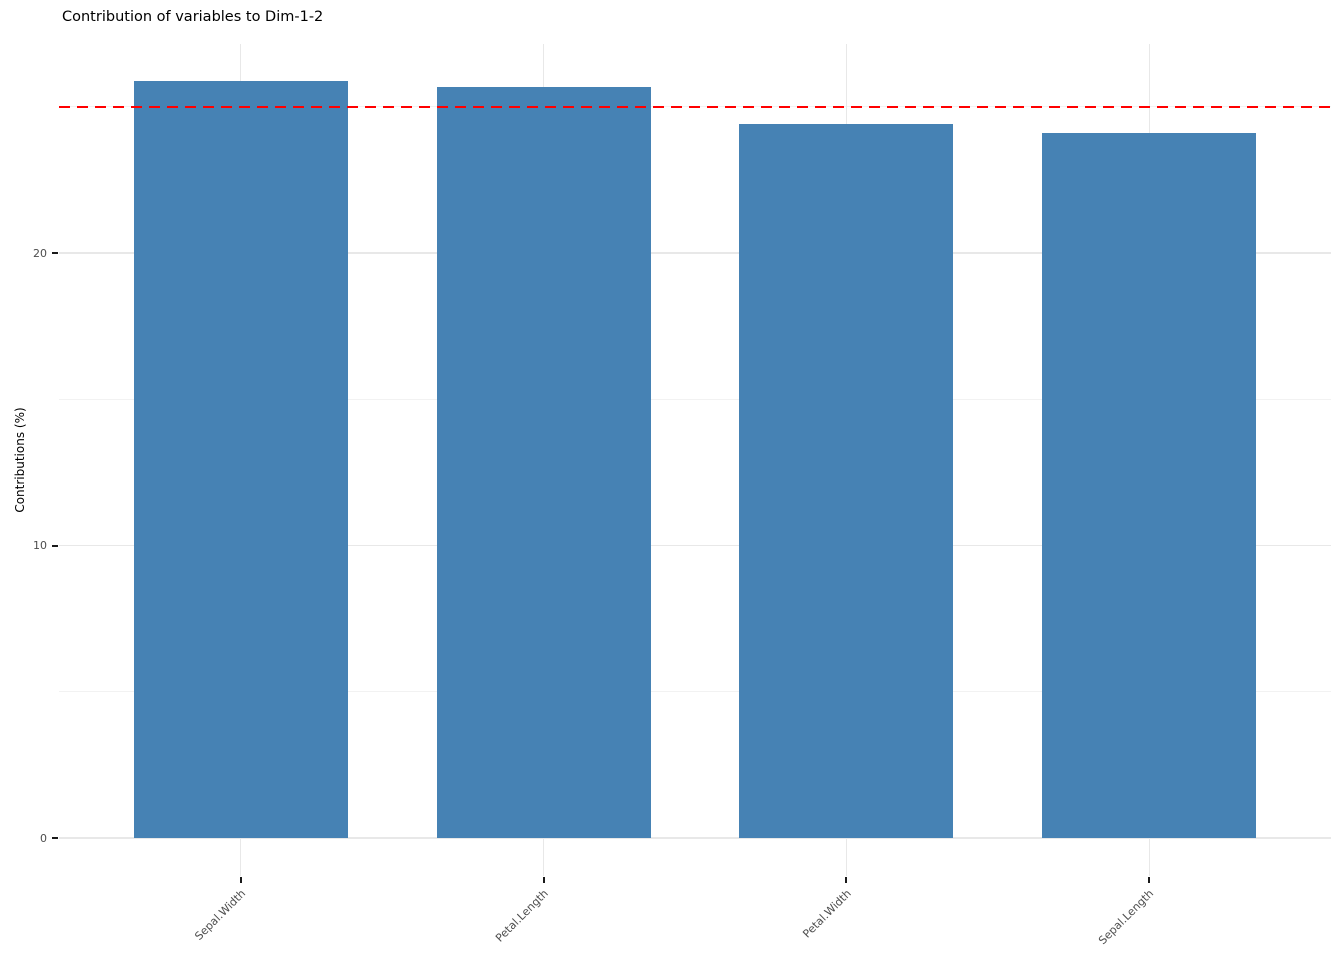 Image resolution: width=1344 pixels, height=960 pixels. Describe the element at coordinates (522, 916) in the screenshot. I see `x-tick-label-text: Petal.Length` at that location.